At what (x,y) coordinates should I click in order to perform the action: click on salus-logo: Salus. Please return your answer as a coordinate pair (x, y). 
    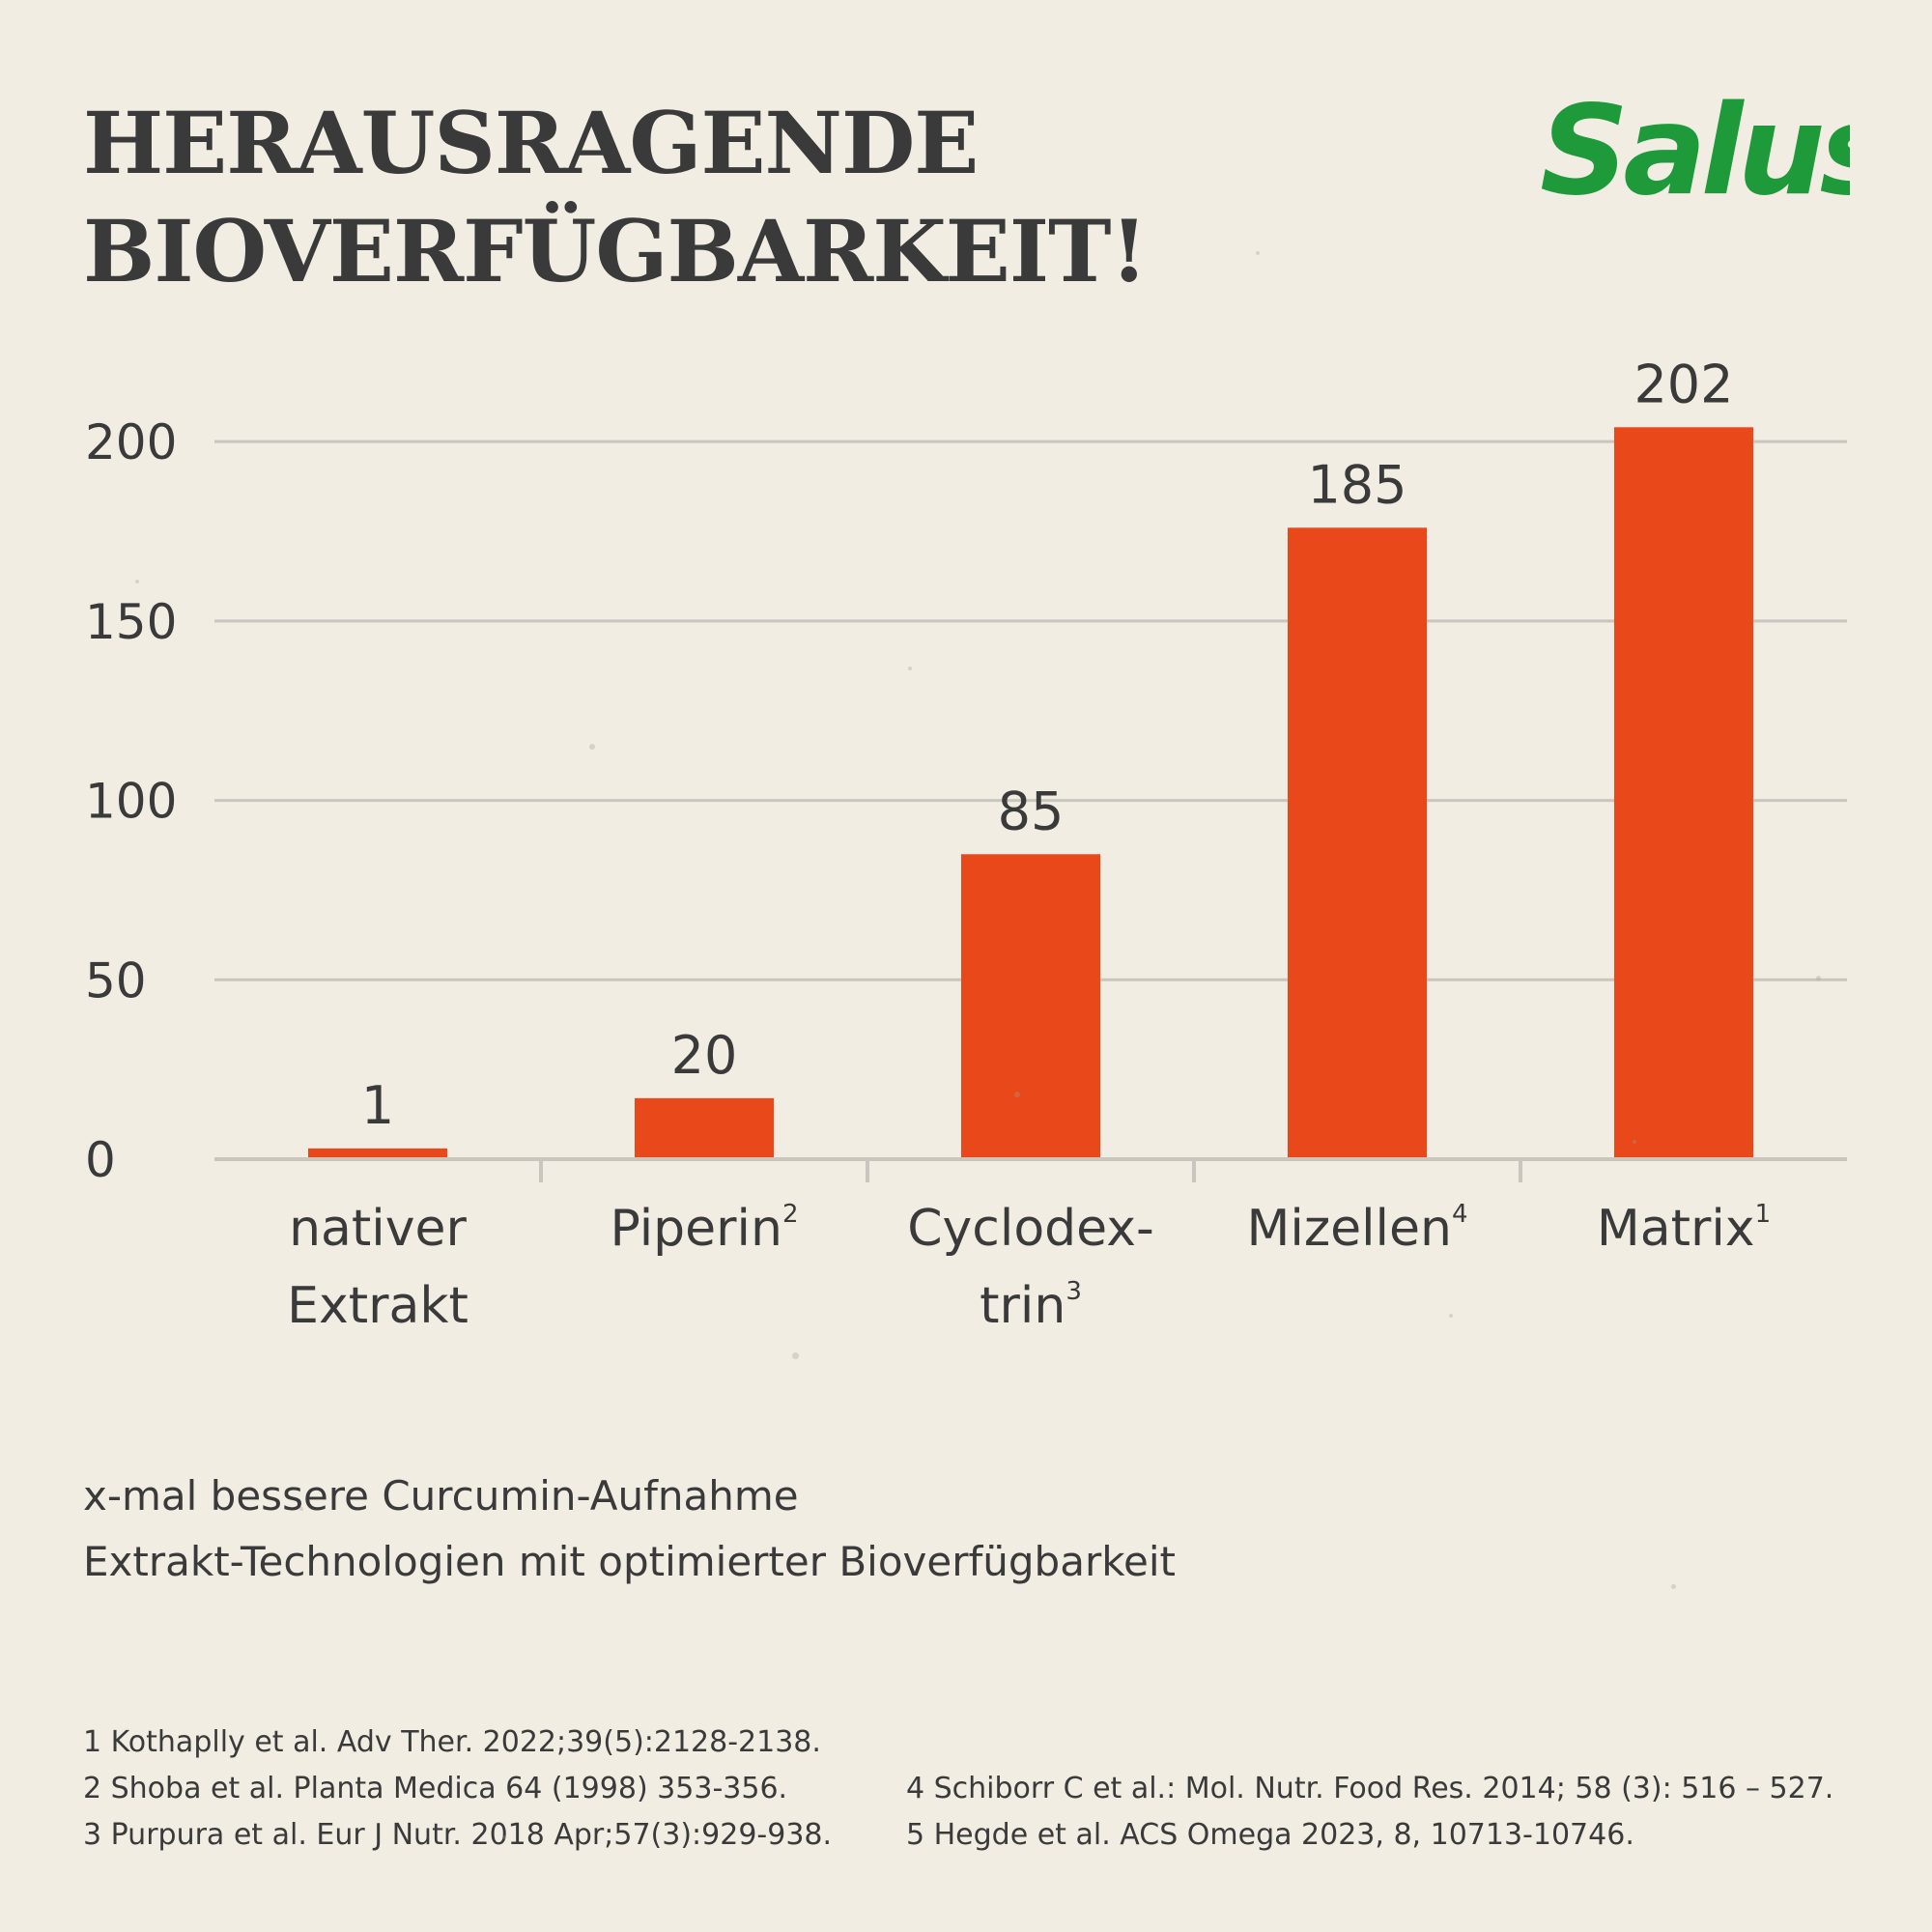
    Looking at the image, I should click on (1695, 151).